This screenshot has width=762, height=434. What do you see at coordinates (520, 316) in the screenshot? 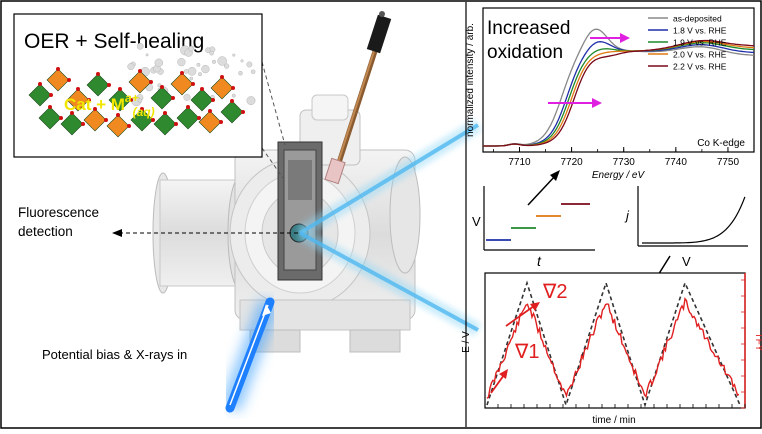
I see `grad2-arrow` at bounding box center [520, 316].